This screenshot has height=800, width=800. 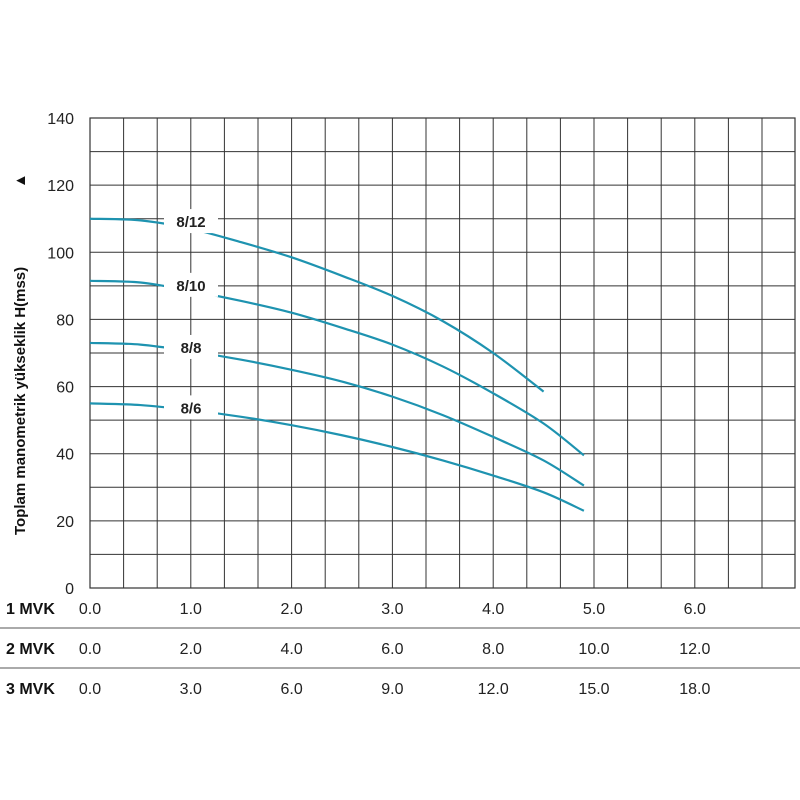 What do you see at coordinates (30, 609) in the screenshot?
I see `x-axis-row-label: 1 MVK` at bounding box center [30, 609].